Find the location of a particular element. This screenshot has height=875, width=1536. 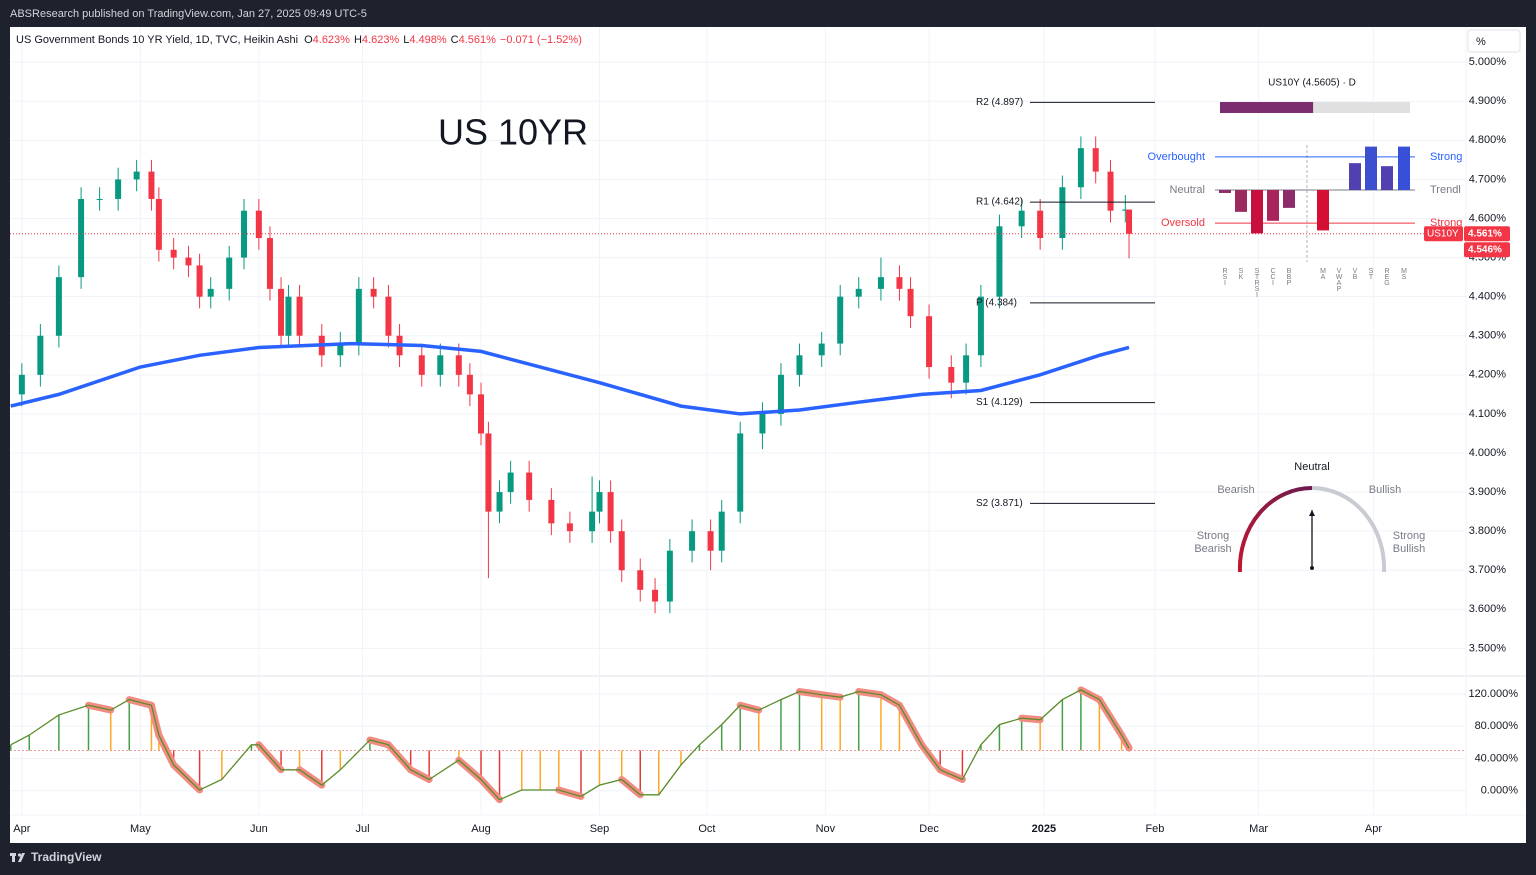

level-right-label: Trendl is located at coordinates (1445, 190).